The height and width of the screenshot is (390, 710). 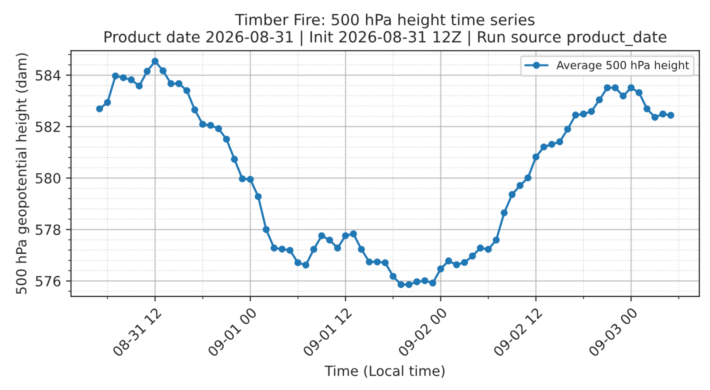 I want to click on y-tick-label: 584, so click(x=48, y=75).